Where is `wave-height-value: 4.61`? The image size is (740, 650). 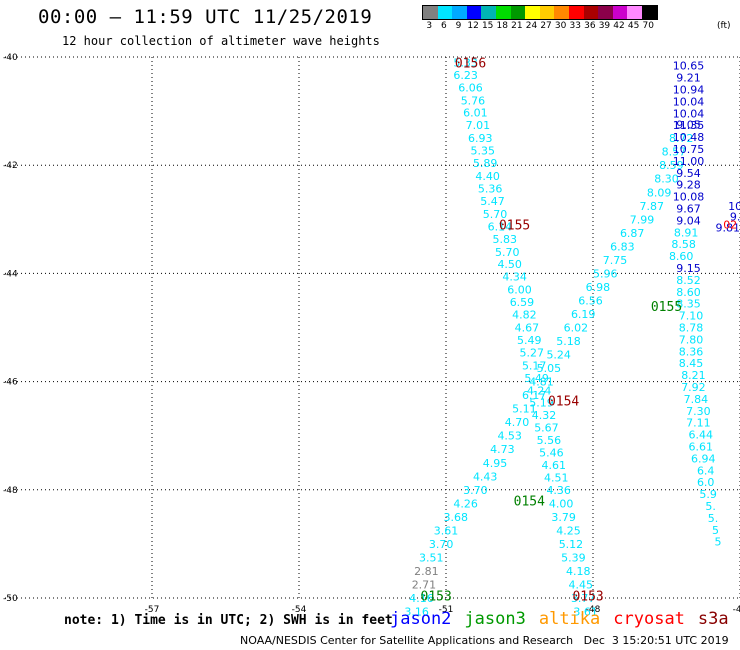
wave-height-value: 4.61 is located at coordinates (554, 465).